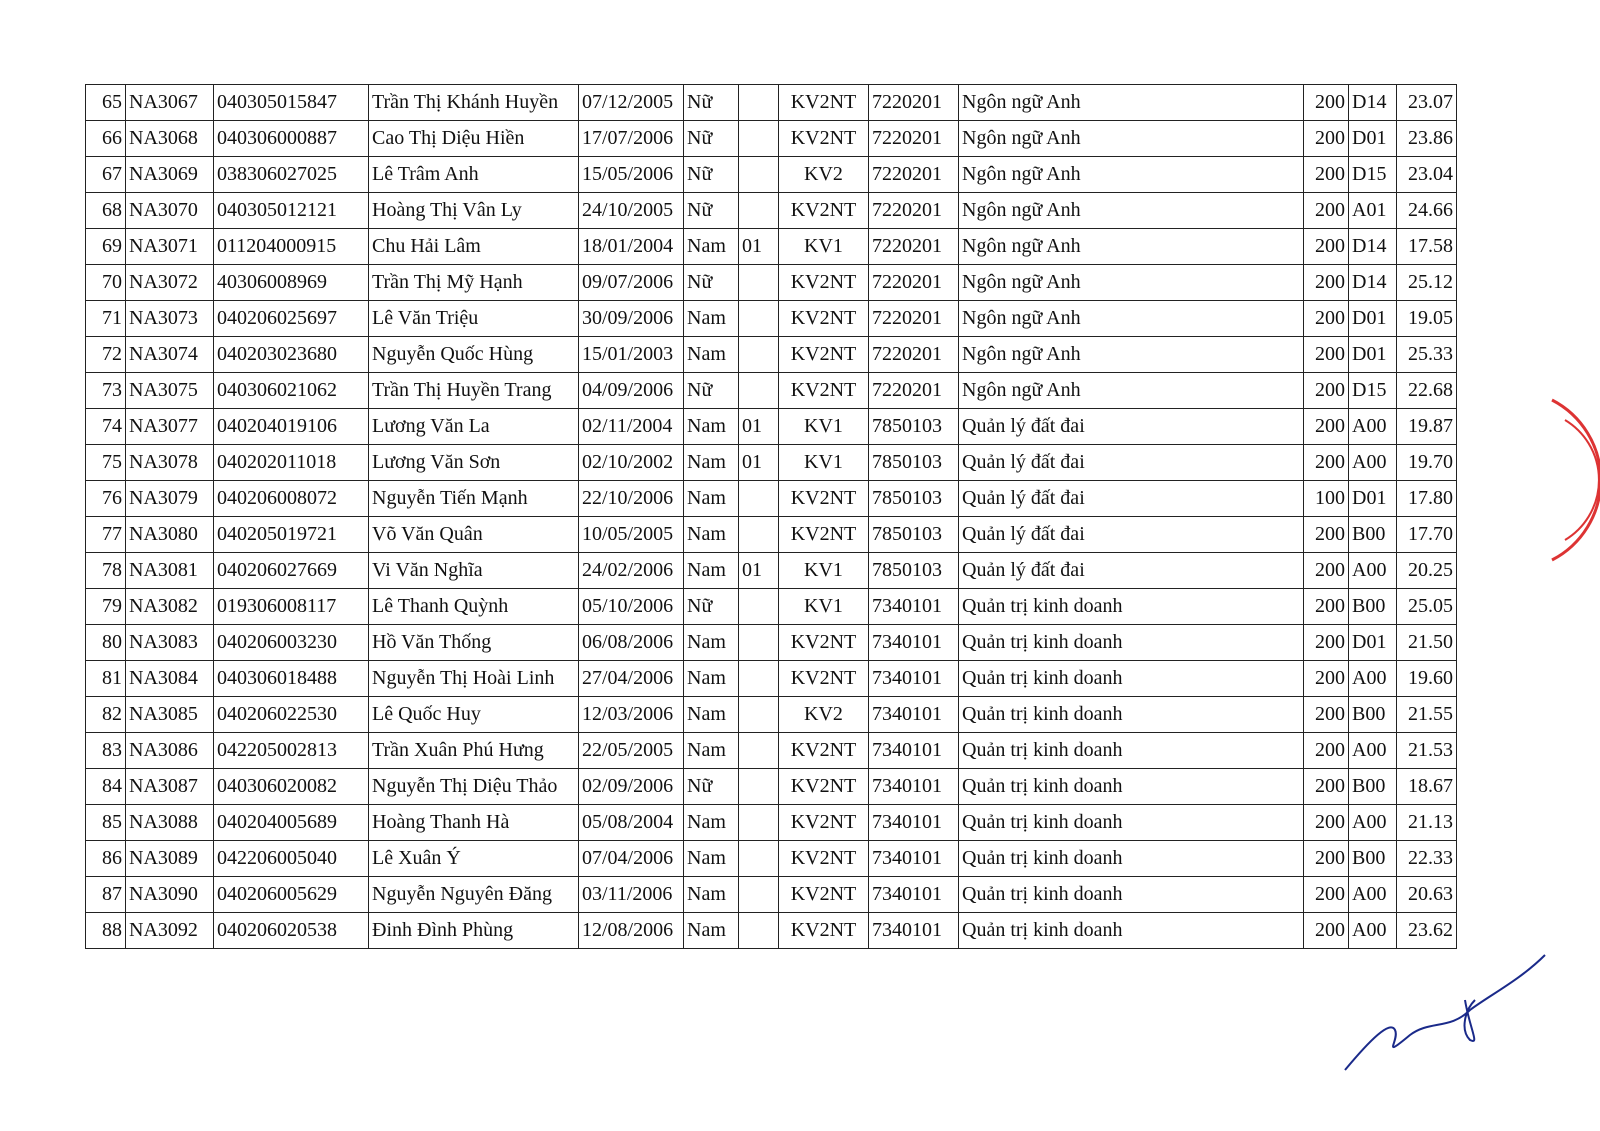  I want to click on score: 25.33, so click(1426, 354).